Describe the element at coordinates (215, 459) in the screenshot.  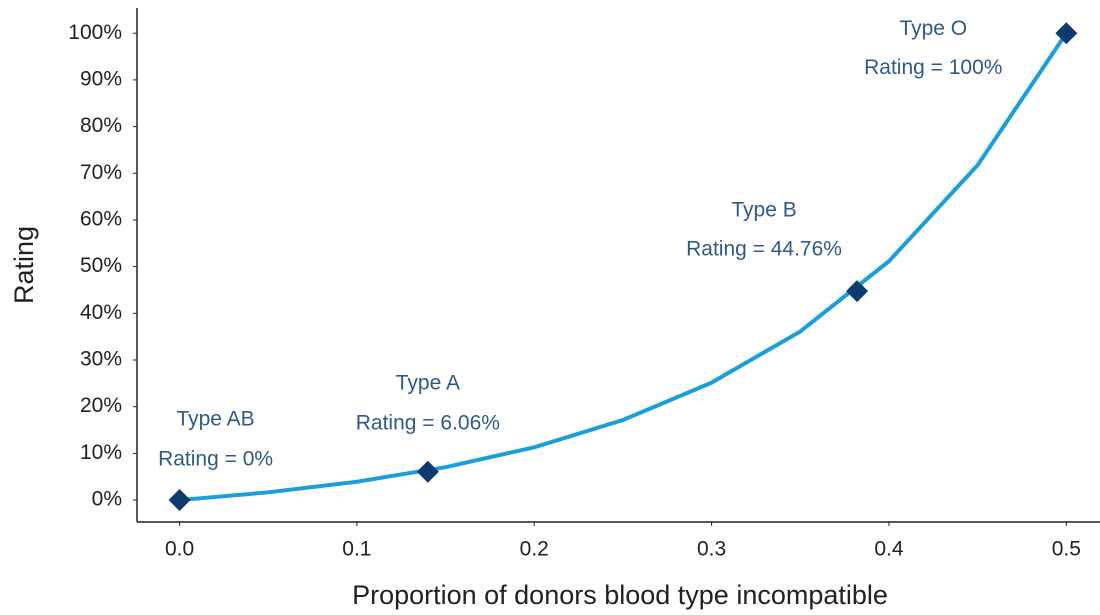
I see `point-value-label: Rating = 0%` at that location.